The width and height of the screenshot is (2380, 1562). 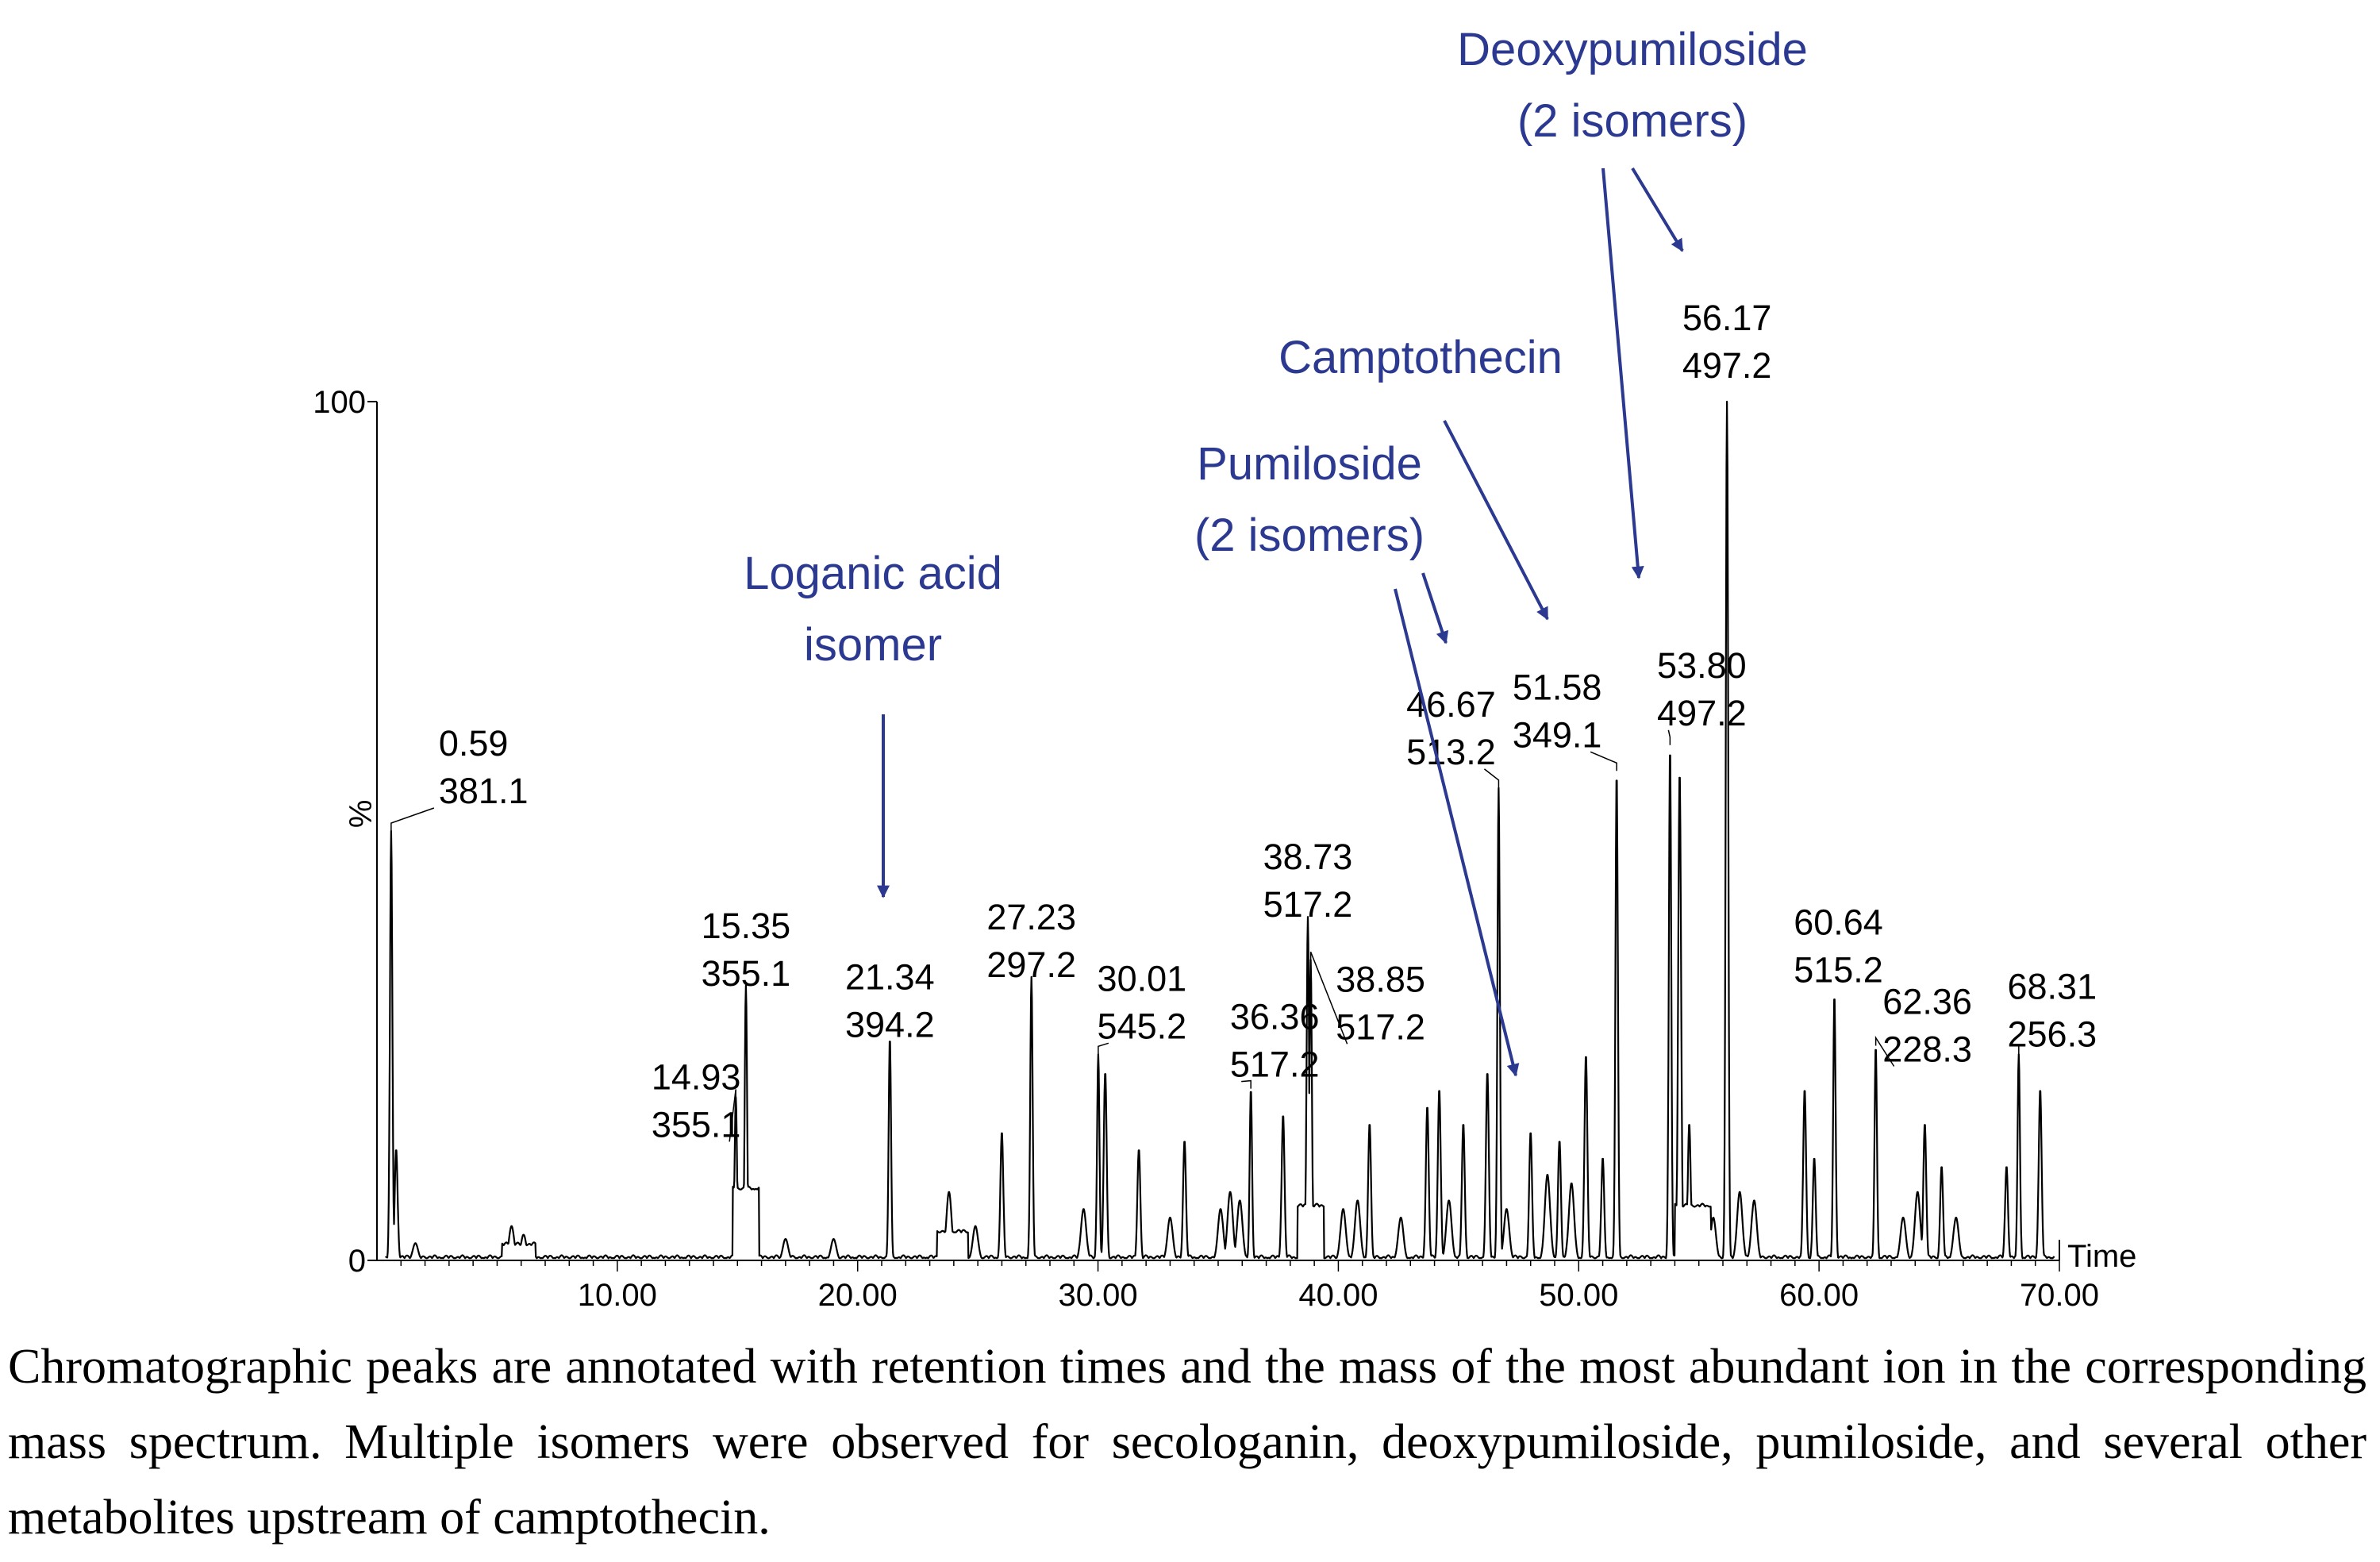 What do you see at coordinates (339, 402) in the screenshot?
I see `y-tick-label: 100` at bounding box center [339, 402].